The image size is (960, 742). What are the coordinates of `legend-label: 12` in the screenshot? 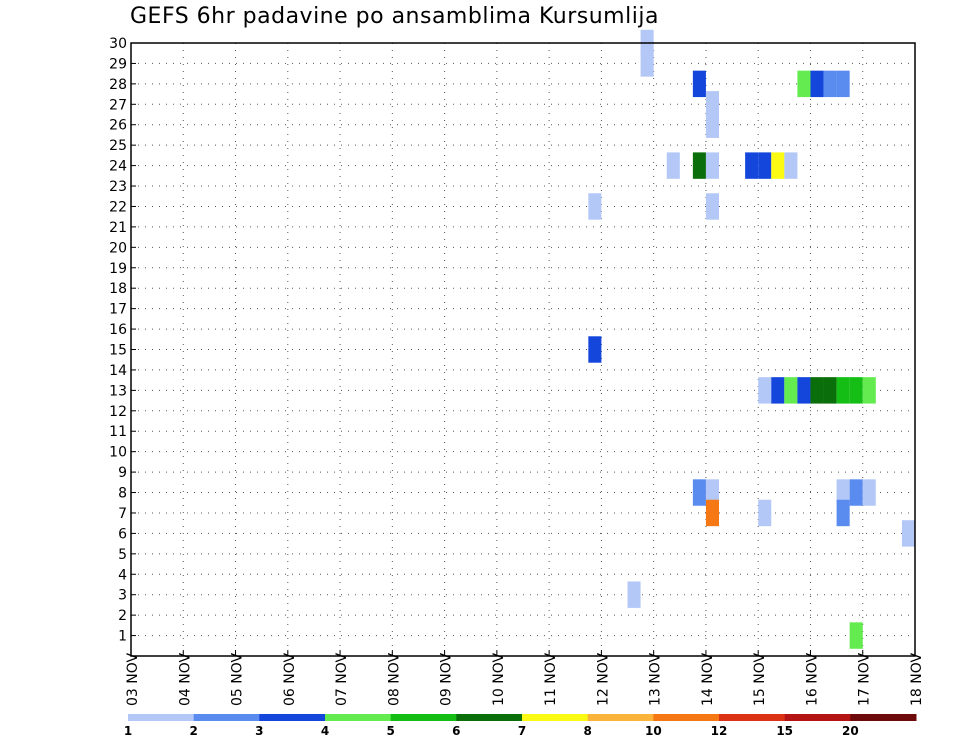 It's located at (719, 731).